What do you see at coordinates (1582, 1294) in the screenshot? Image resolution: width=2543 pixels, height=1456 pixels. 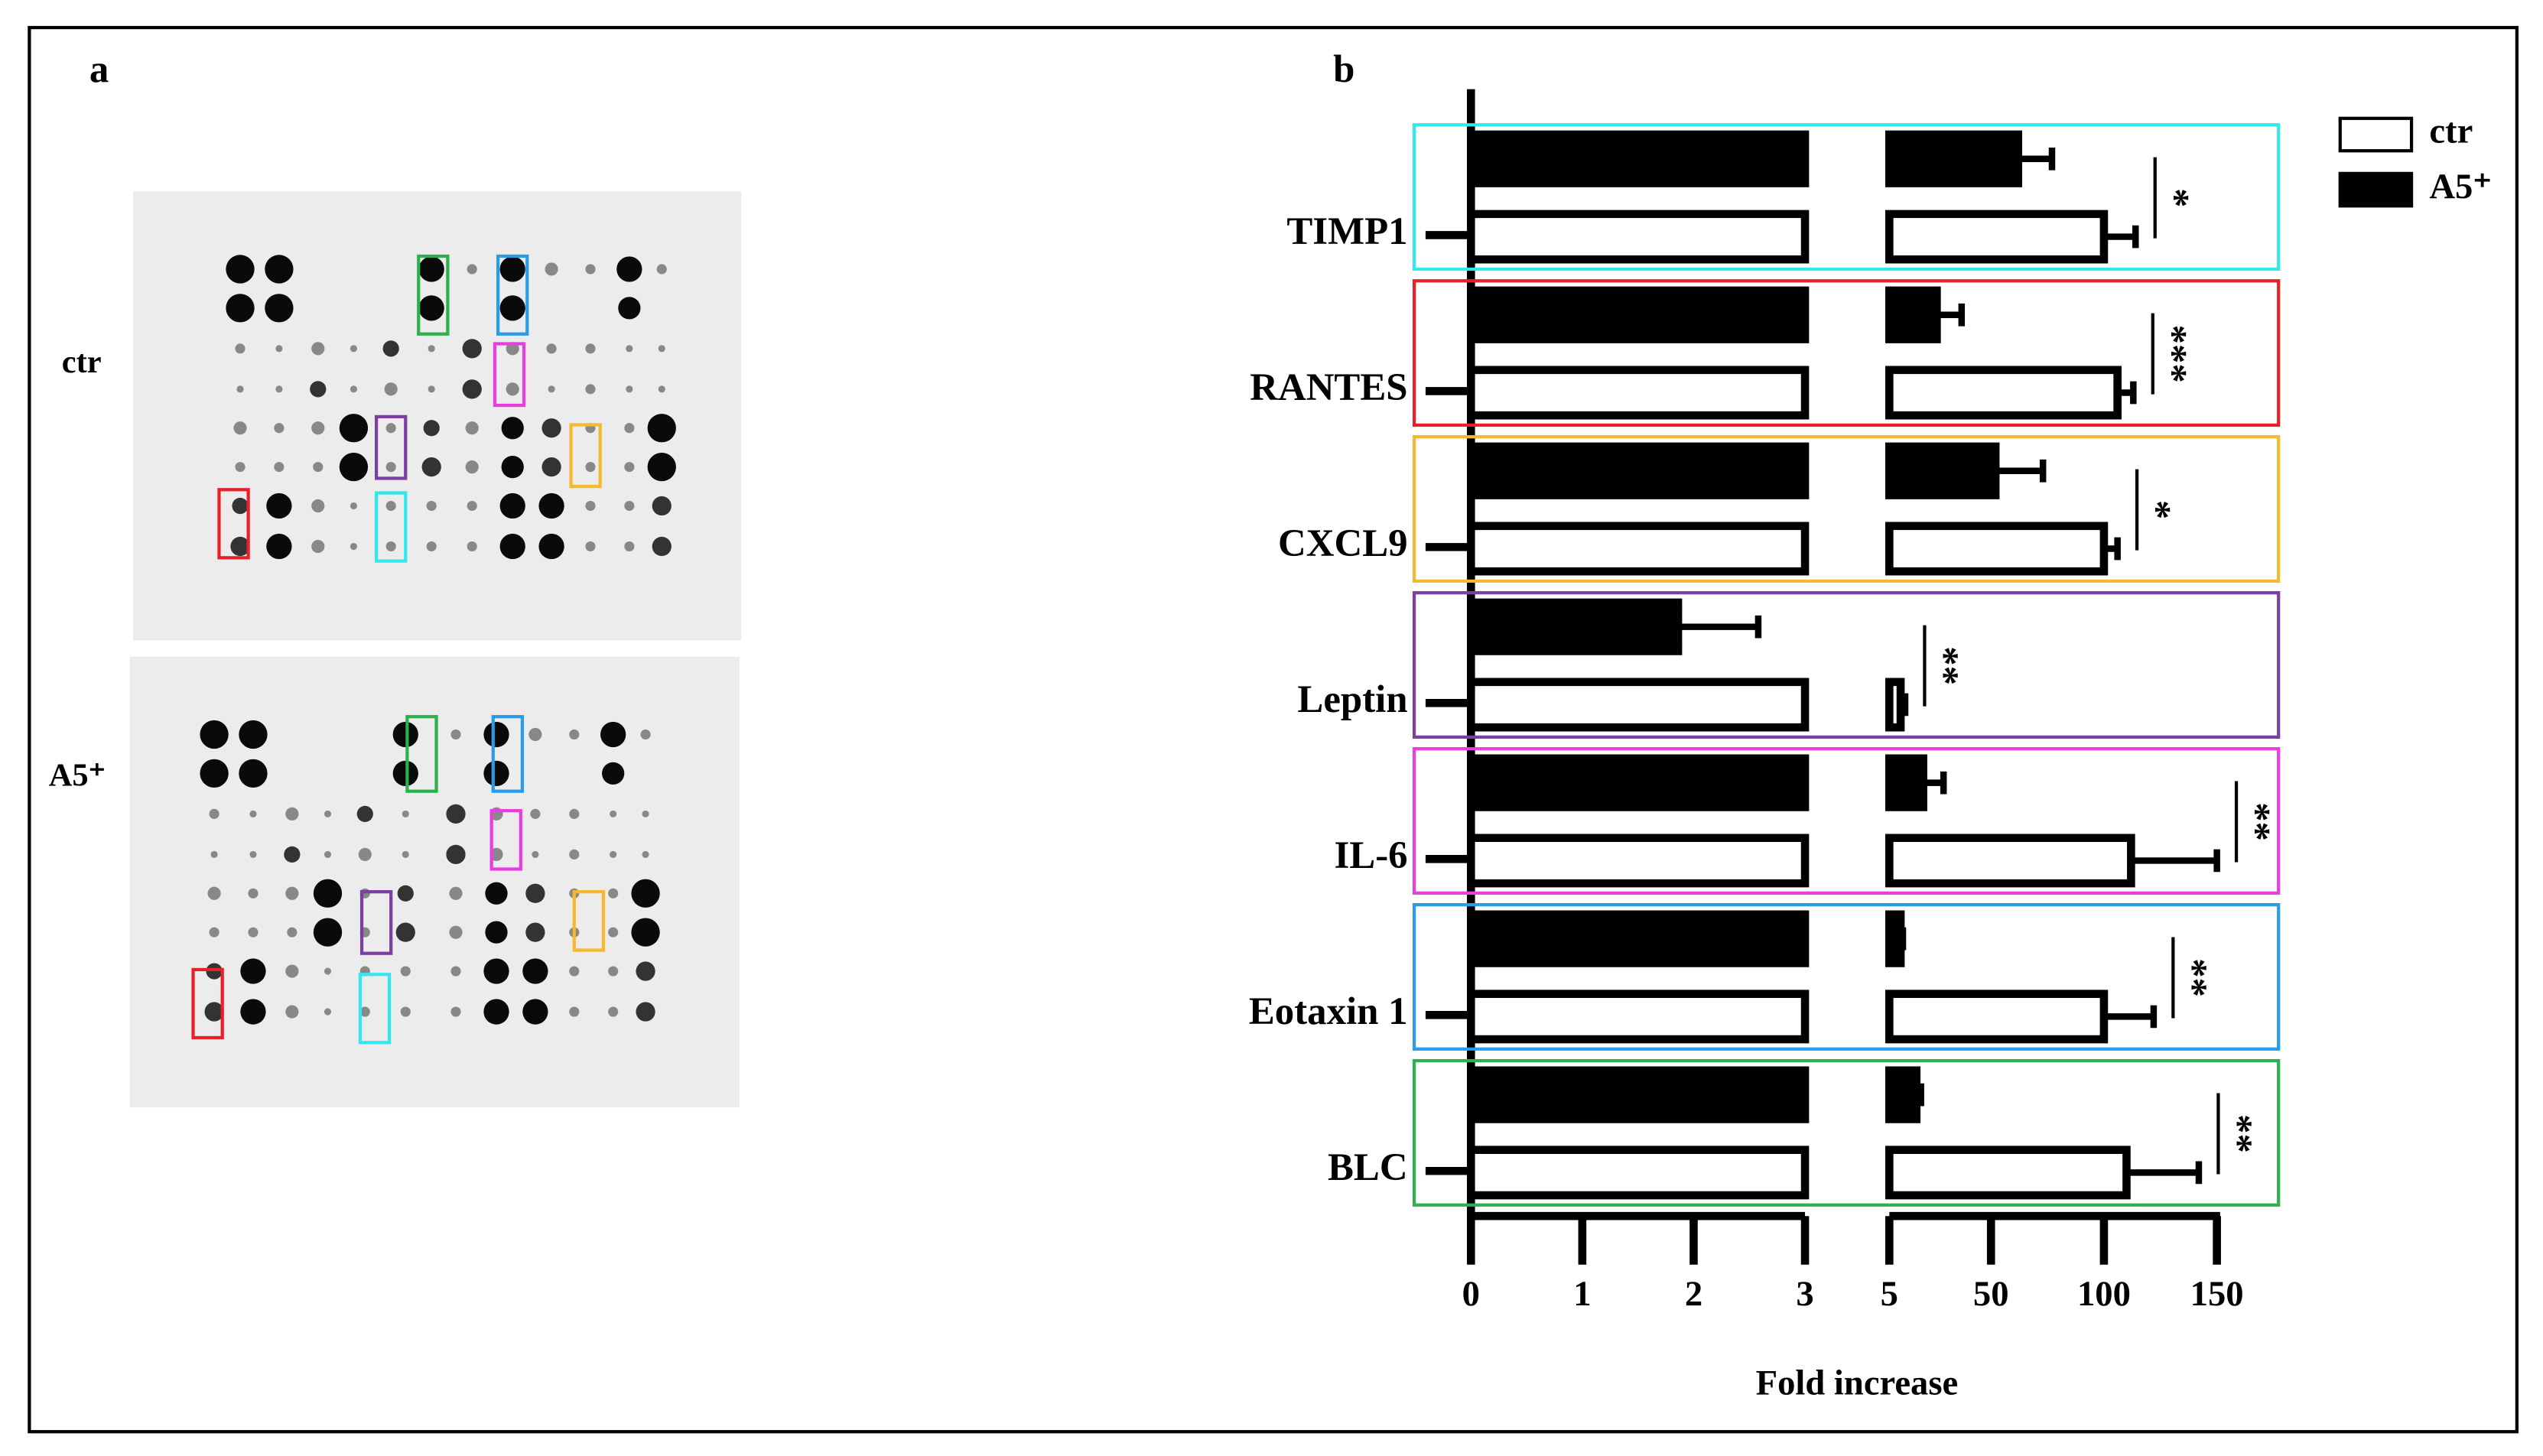 I see `x-tick-label: 1` at bounding box center [1582, 1294].